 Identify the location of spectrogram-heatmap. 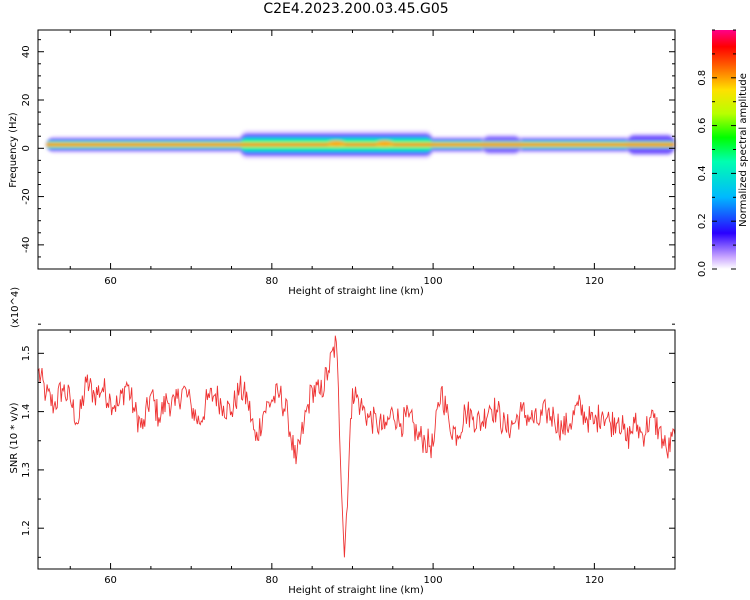
(360, 145).